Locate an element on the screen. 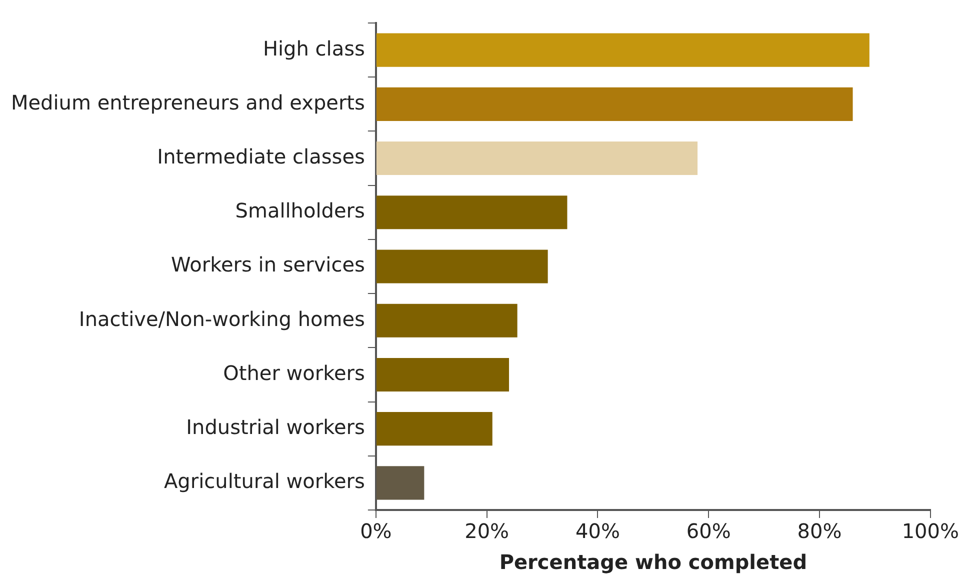  x-tick-label: 80% is located at coordinates (819, 531).